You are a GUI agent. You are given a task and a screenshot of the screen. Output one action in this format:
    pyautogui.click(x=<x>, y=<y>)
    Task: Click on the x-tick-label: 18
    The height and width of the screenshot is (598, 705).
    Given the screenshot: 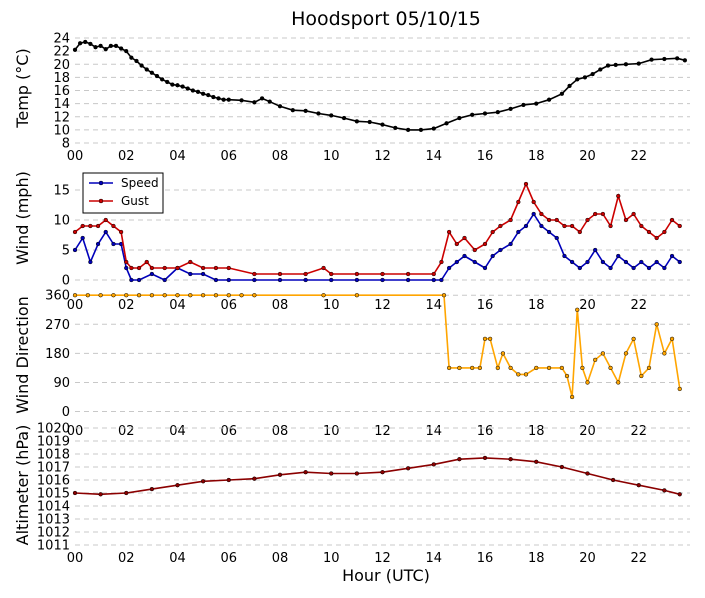 What is the action you would take?
    pyautogui.click(x=536, y=156)
    